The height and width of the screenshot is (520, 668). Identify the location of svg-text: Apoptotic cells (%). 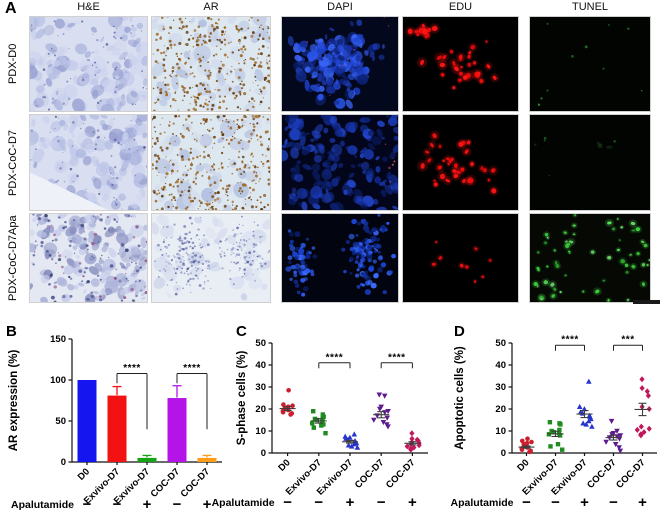
(460, 398).